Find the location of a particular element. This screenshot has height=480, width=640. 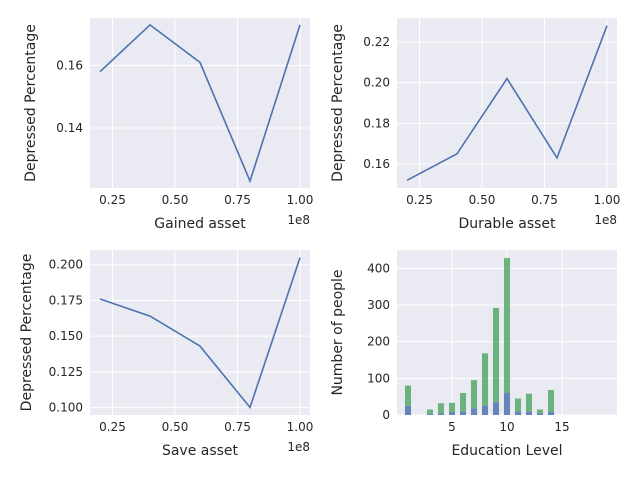

y-tick-label: 0.125 is located at coordinates (66, 372).